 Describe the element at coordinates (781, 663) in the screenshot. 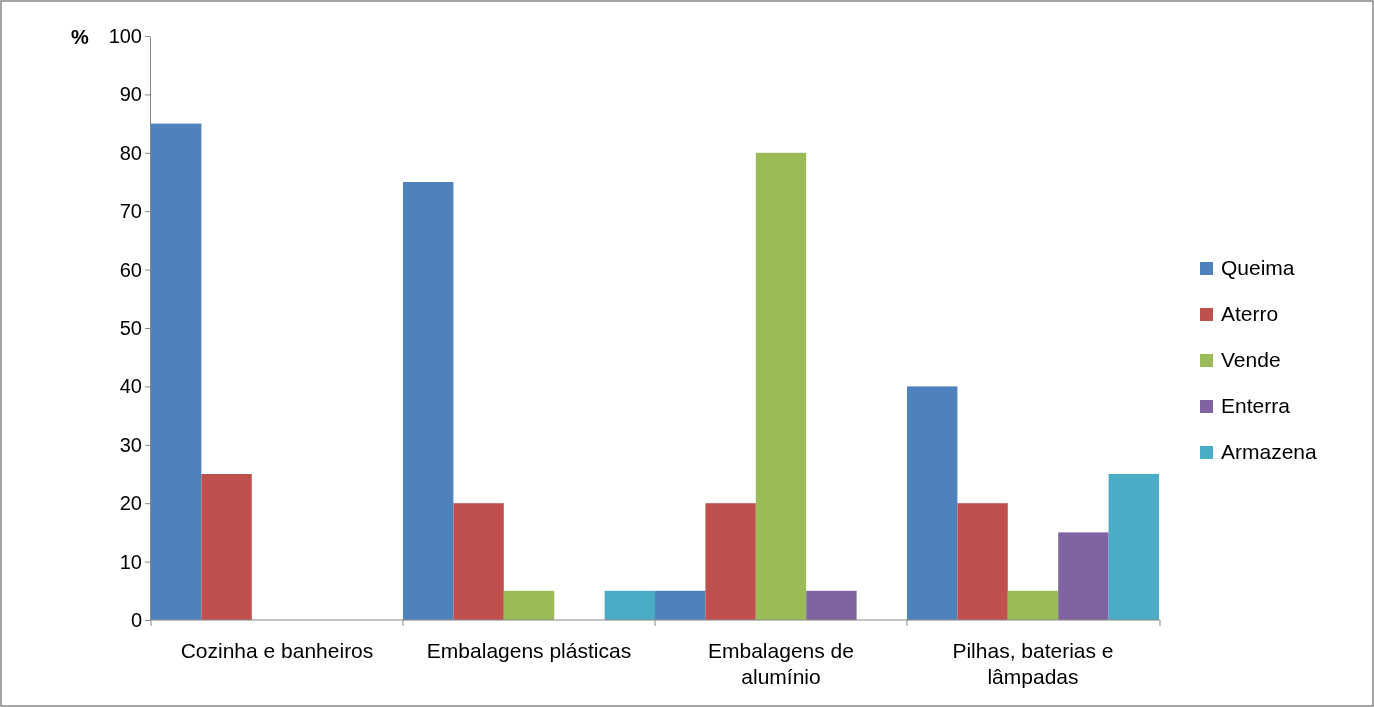

I see `x-tick-label: Embalagens de alumínio` at that location.